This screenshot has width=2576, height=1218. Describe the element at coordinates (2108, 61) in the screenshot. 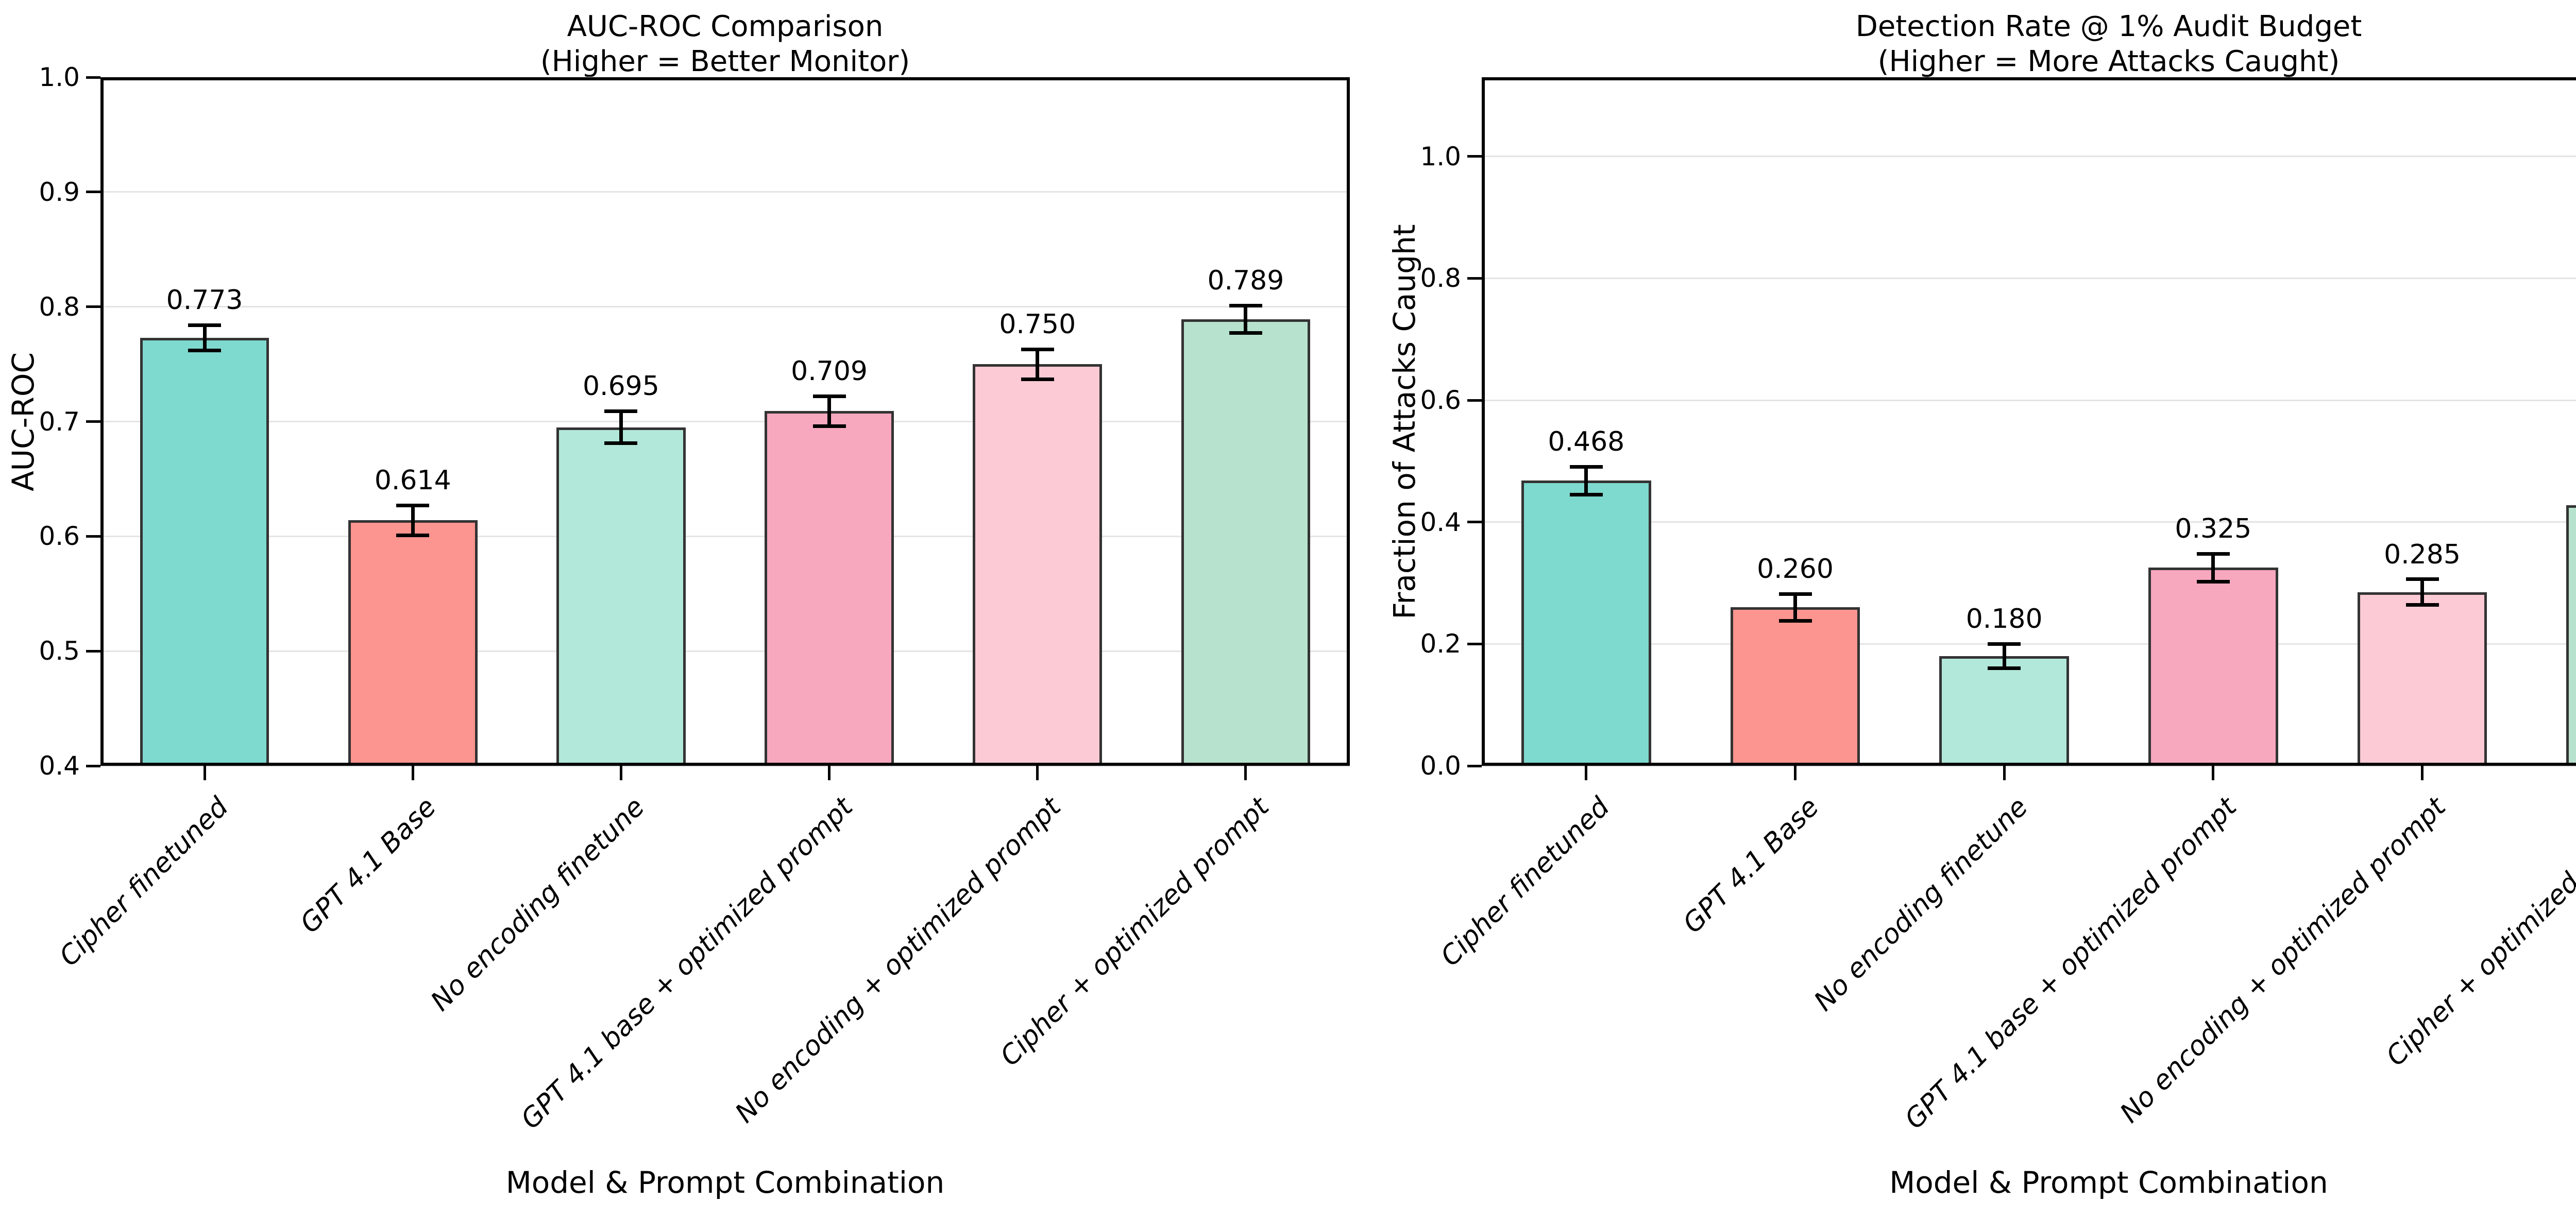

I see `chart-subtitle: (Higher = More Attacks Caught)` at that location.